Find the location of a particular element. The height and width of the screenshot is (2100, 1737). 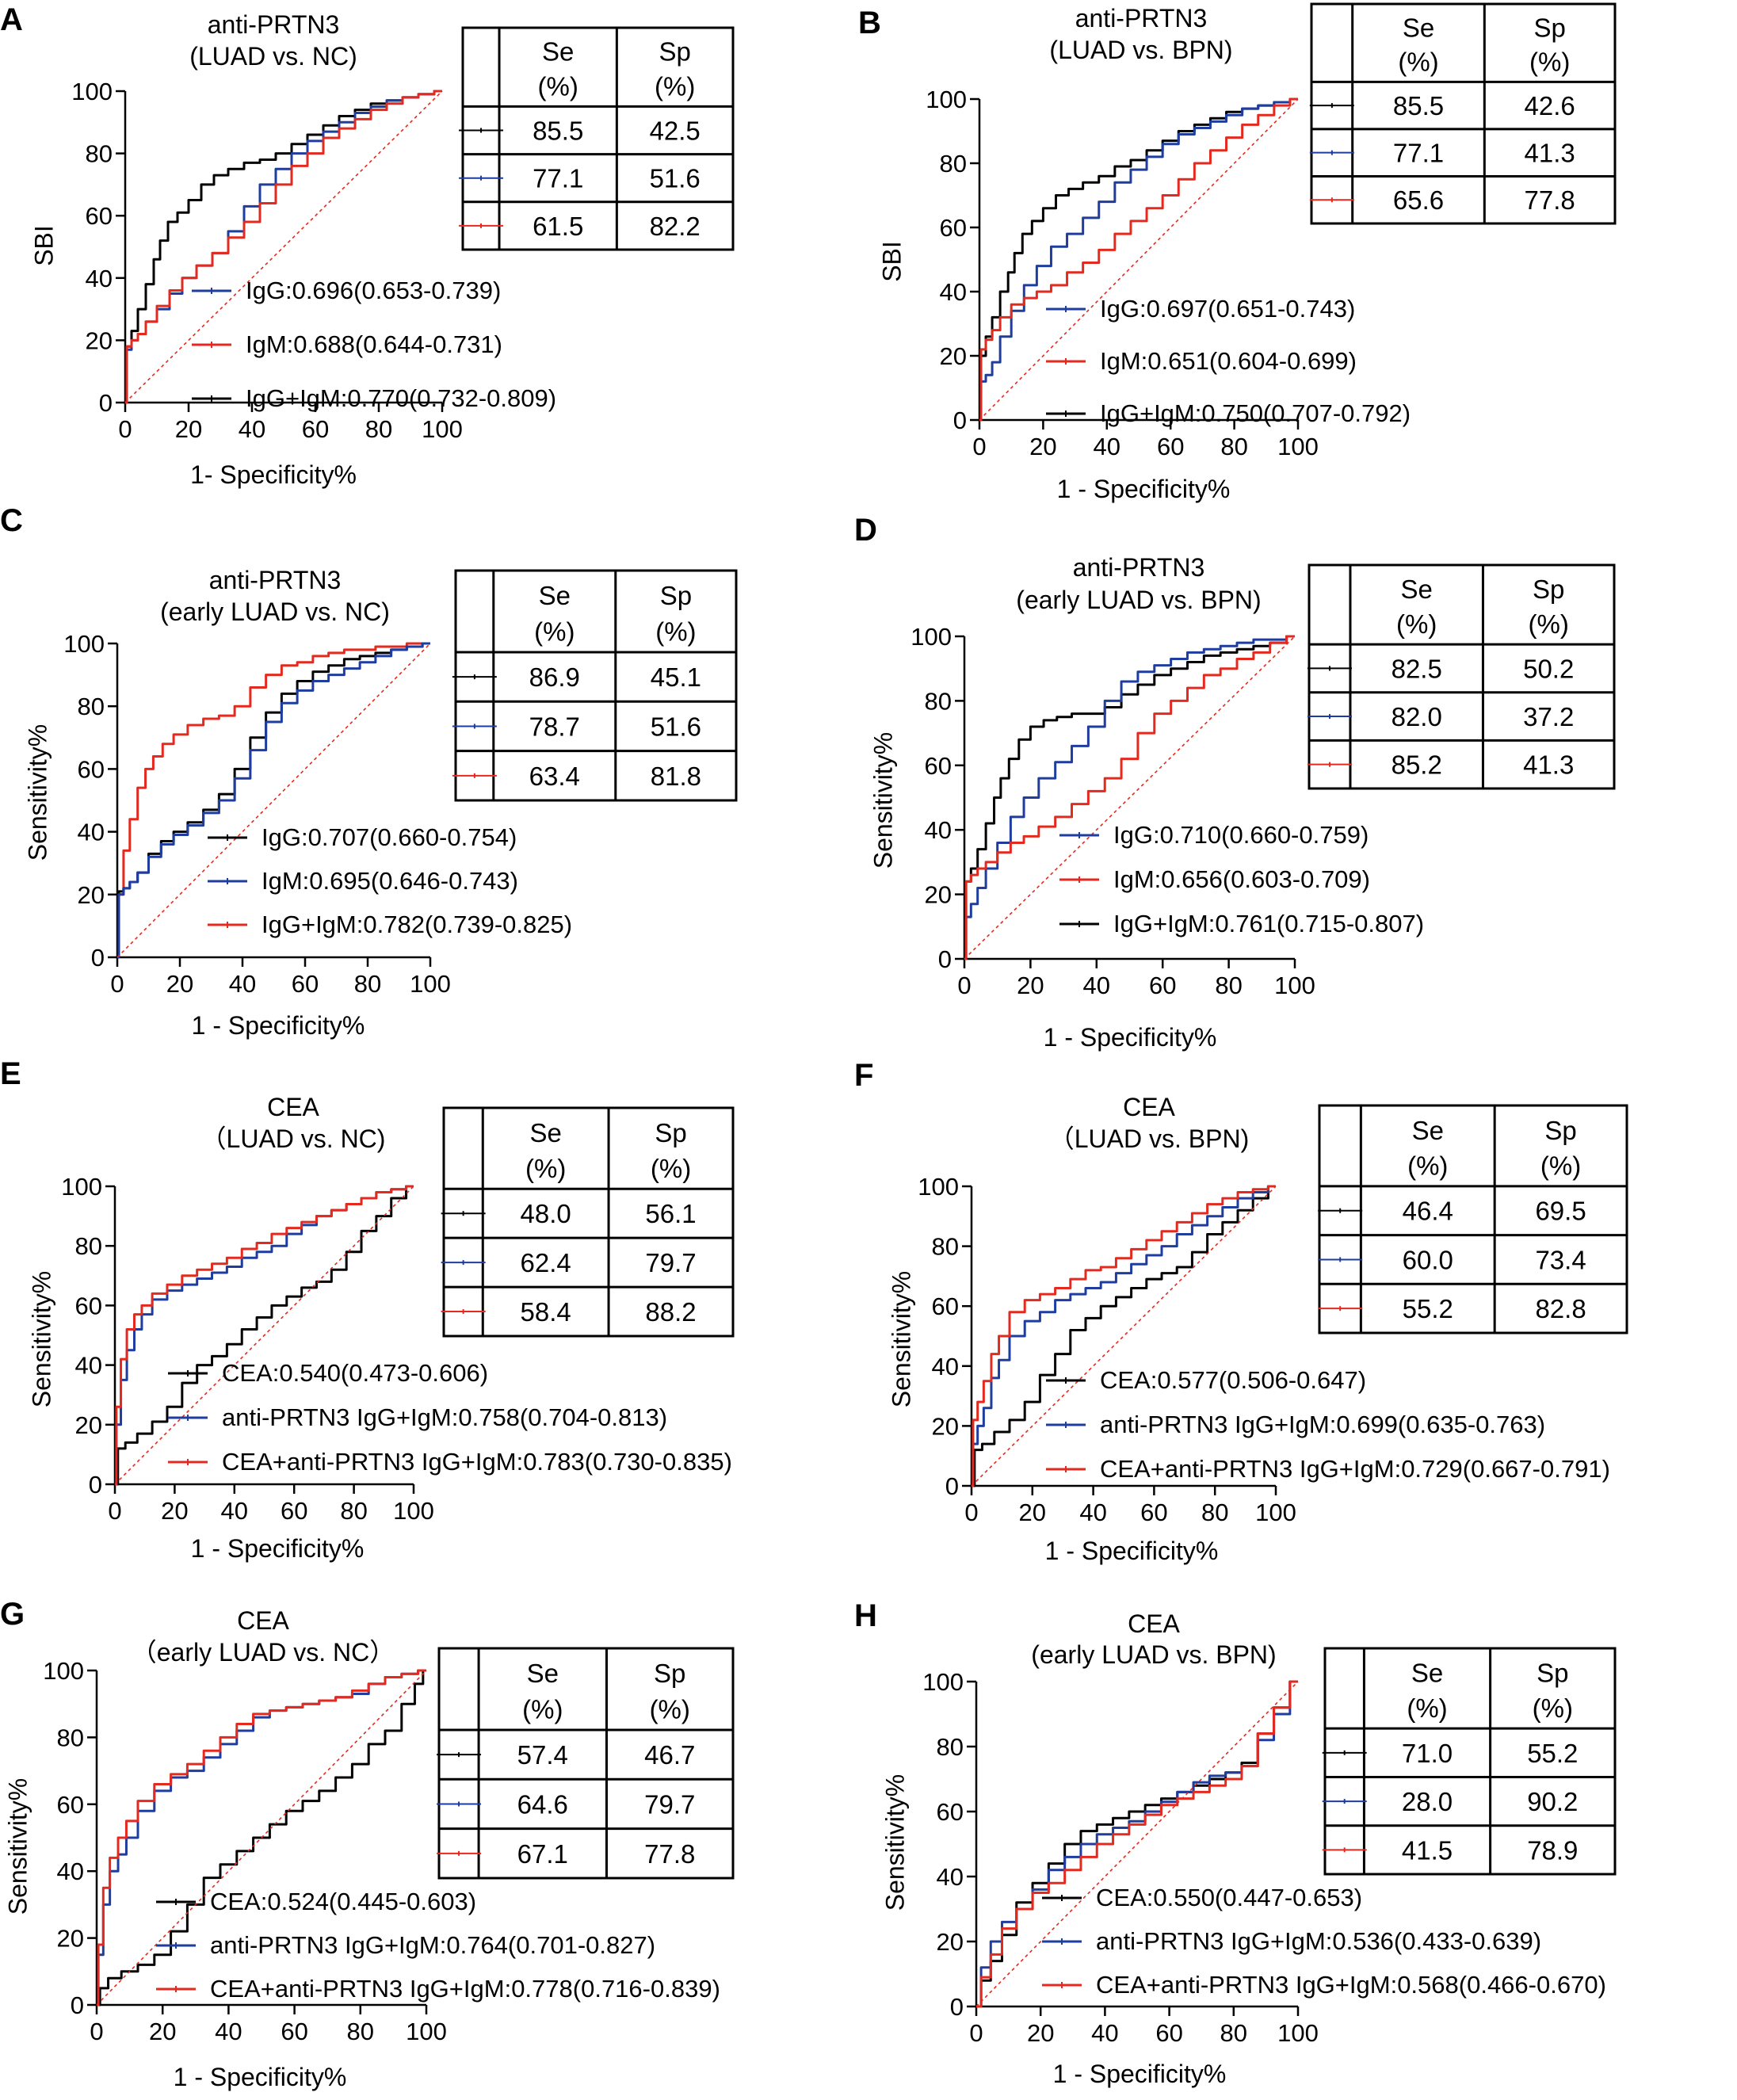

table-cell-se: 71.0 is located at coordinates (1427, 1753).